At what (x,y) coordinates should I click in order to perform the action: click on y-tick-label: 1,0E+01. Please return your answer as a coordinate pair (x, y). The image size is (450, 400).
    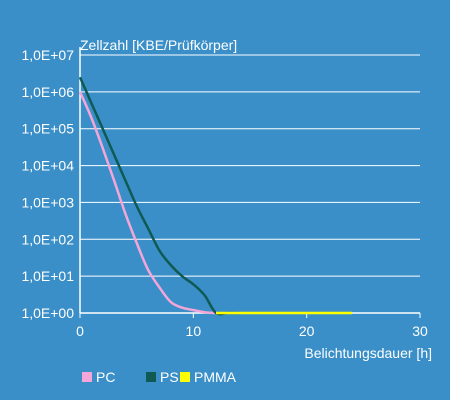
    Looking at the image, I should click on (47, 276).